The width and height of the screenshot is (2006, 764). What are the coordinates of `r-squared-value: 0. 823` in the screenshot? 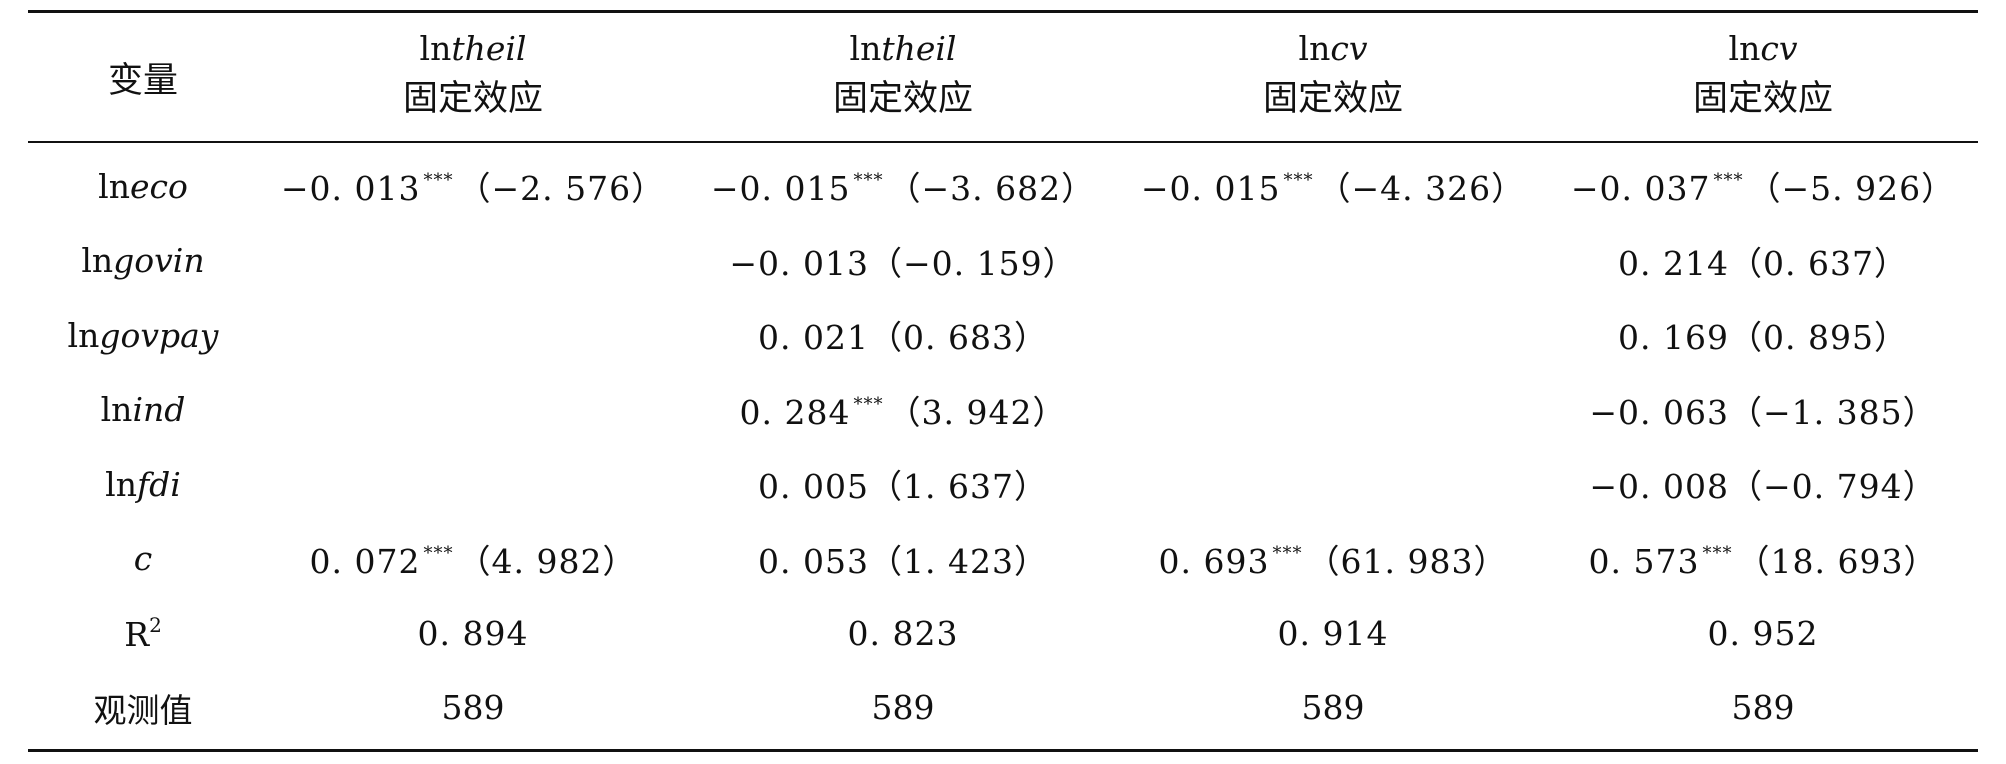 It's located at (903, 633).